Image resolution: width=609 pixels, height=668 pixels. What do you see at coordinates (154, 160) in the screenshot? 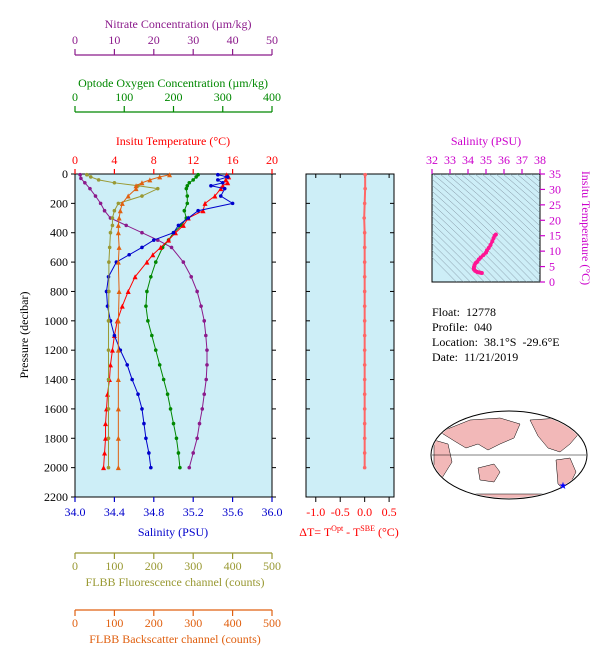
I see `temperature-tick-label: 8` at bounding box center [154, 160].